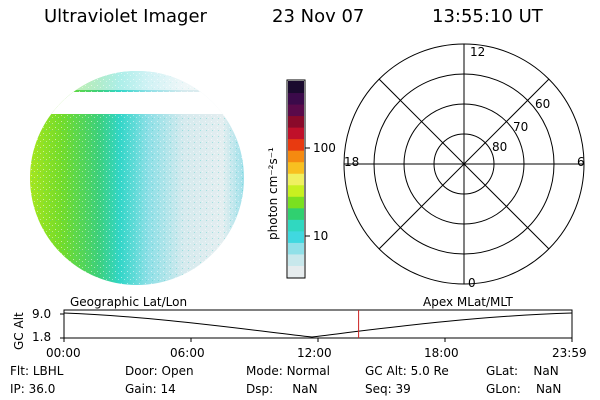  What do you see at coordinates (187, 353) in the screenshot?
I see `time-tick-0600: 06:00` at bounding box center [187, 353].